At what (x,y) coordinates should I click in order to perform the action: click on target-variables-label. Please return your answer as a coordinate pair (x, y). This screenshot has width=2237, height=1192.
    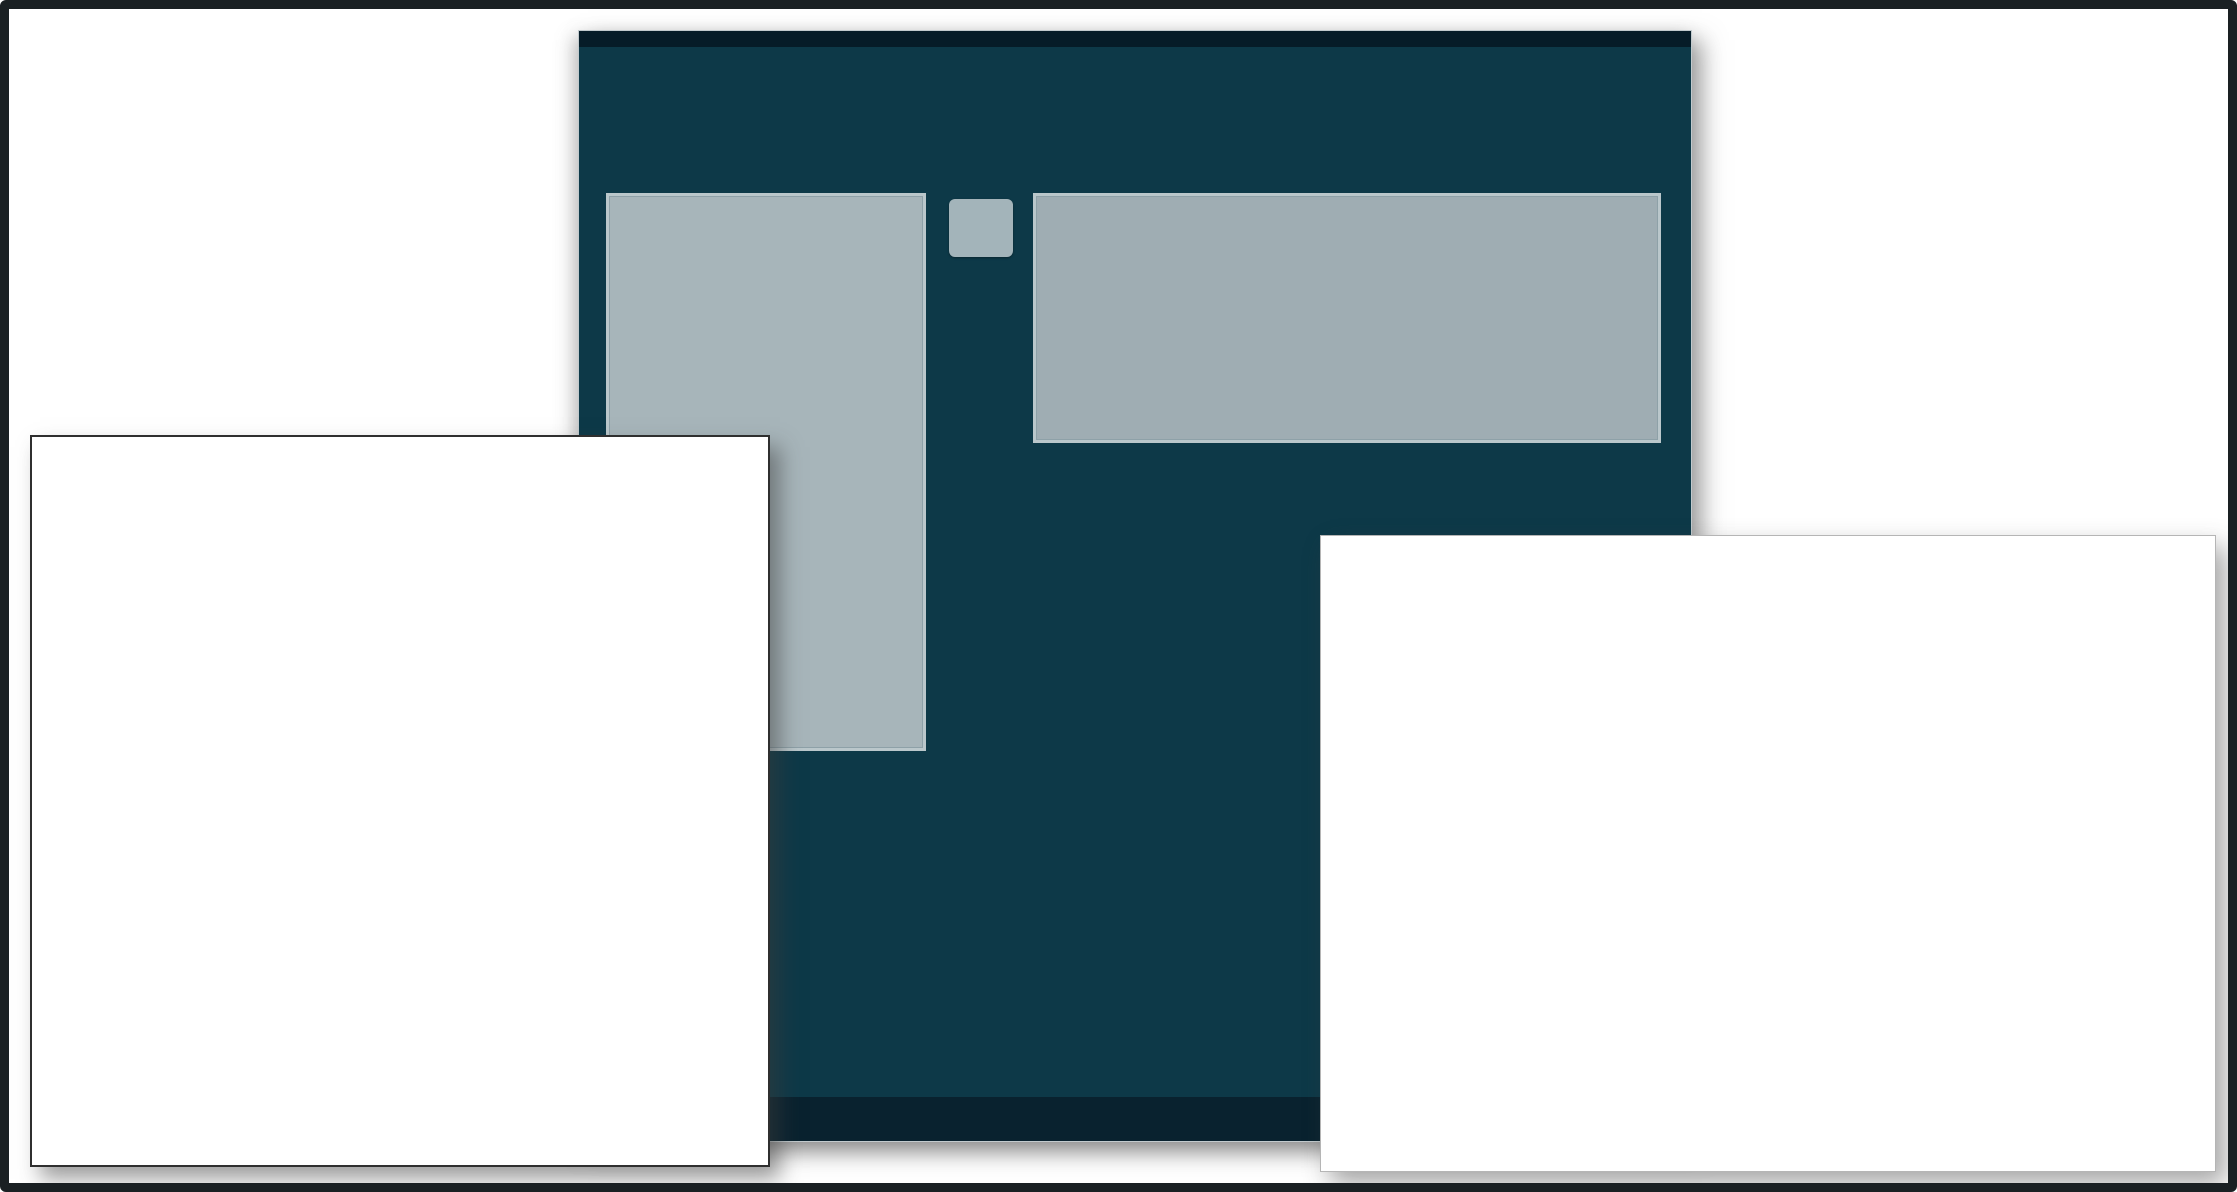
    Looking at the image, I should click on (1036, 172).